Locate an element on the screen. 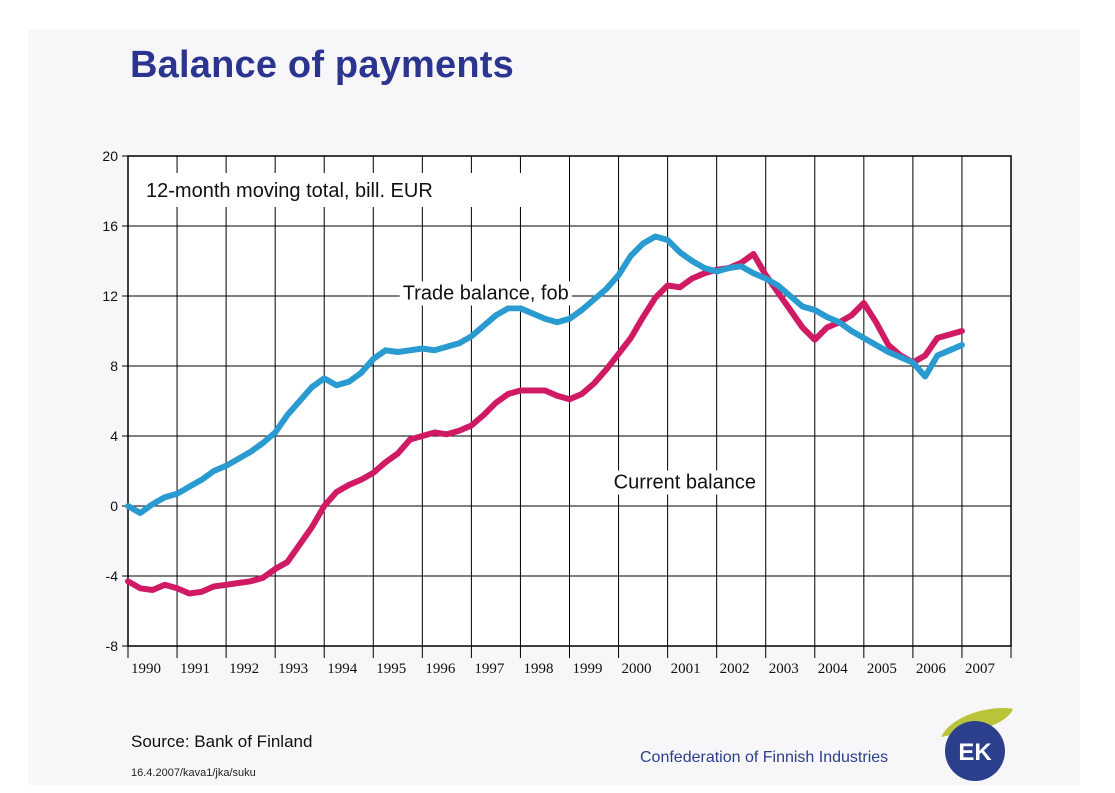 Image resolution: width=1115 pixels, height=793 pixels. y-tick-label: -8 is located at coordinates (112, 646).